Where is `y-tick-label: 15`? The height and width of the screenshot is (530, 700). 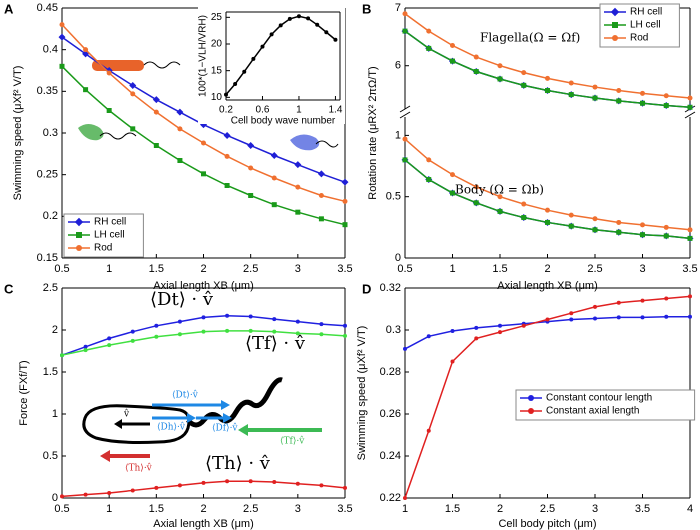 y-tick-label: 15 is located at coordinates (217, 70).